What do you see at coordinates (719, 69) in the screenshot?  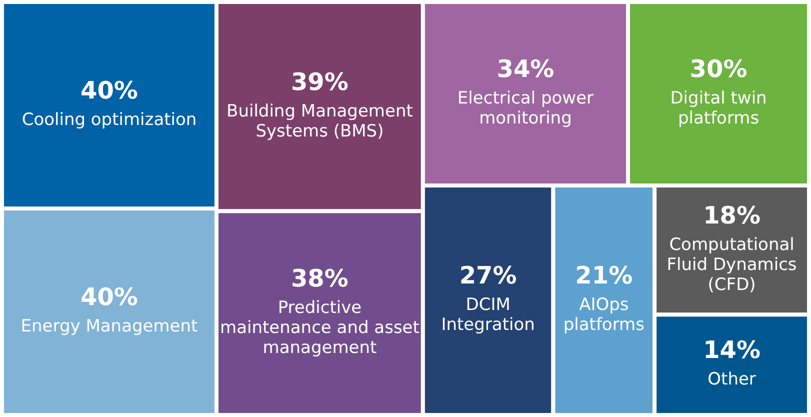 I see `data-label: 30%` at bounding box center [719, 69].